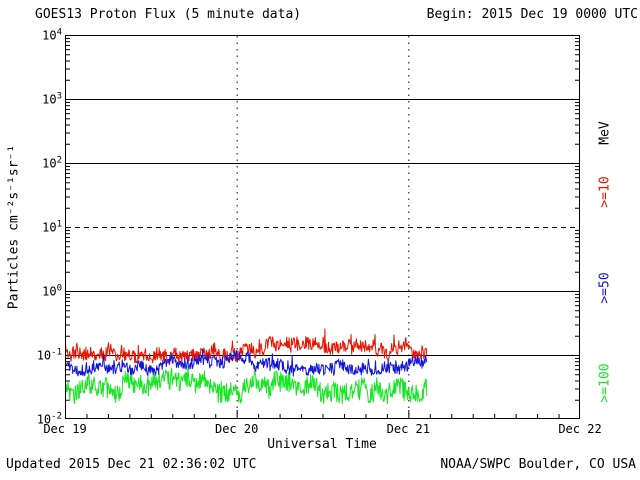  What do you see at coordinates (605, 133) in the screenshot?
I see `right-axis-unit-label: MeV` at bounding box center [605, 133].